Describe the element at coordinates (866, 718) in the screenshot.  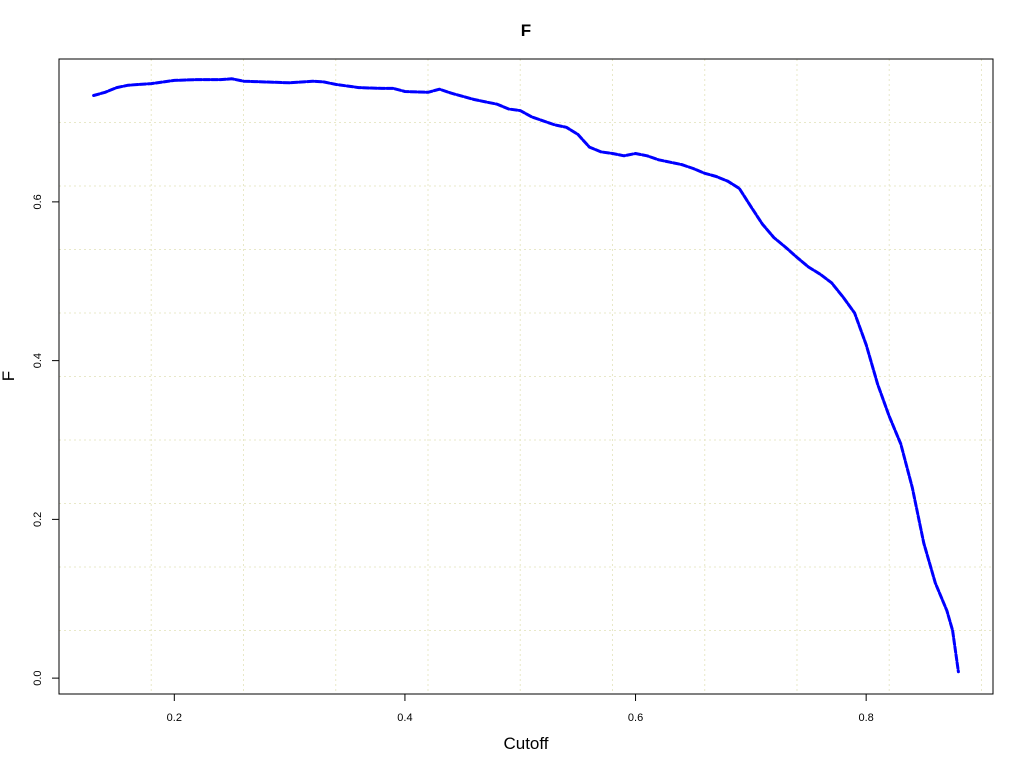
I see `x-tick-label: 0.8` at that location.